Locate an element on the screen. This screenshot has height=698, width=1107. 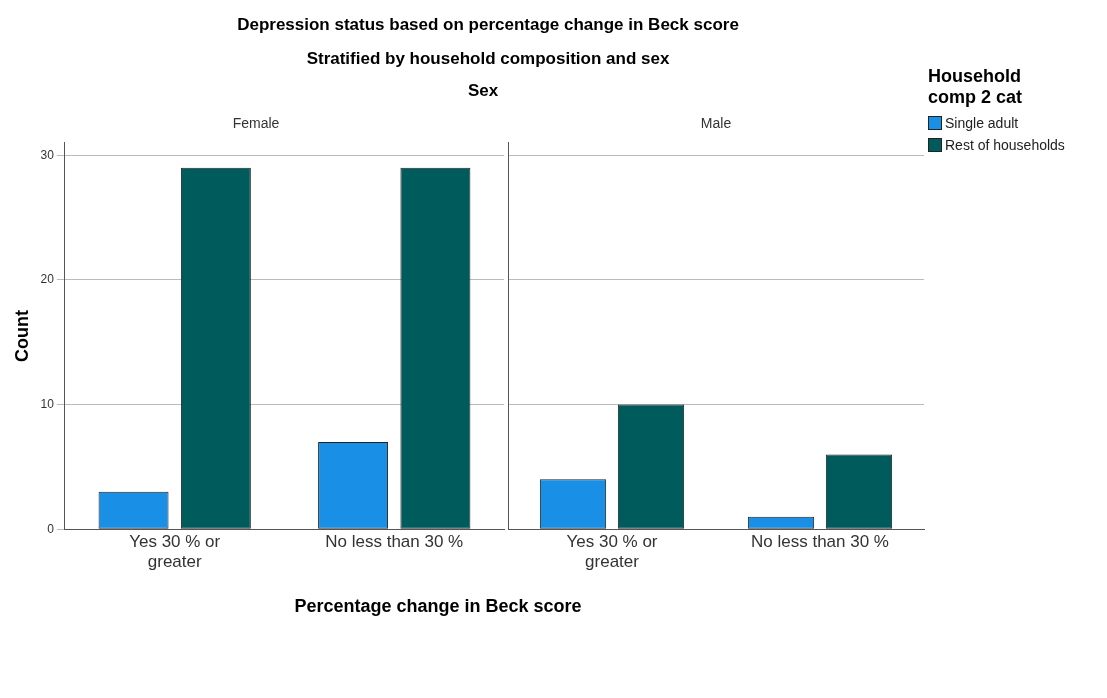
y-tick-label: 10 is located at coordinates (47, 403).